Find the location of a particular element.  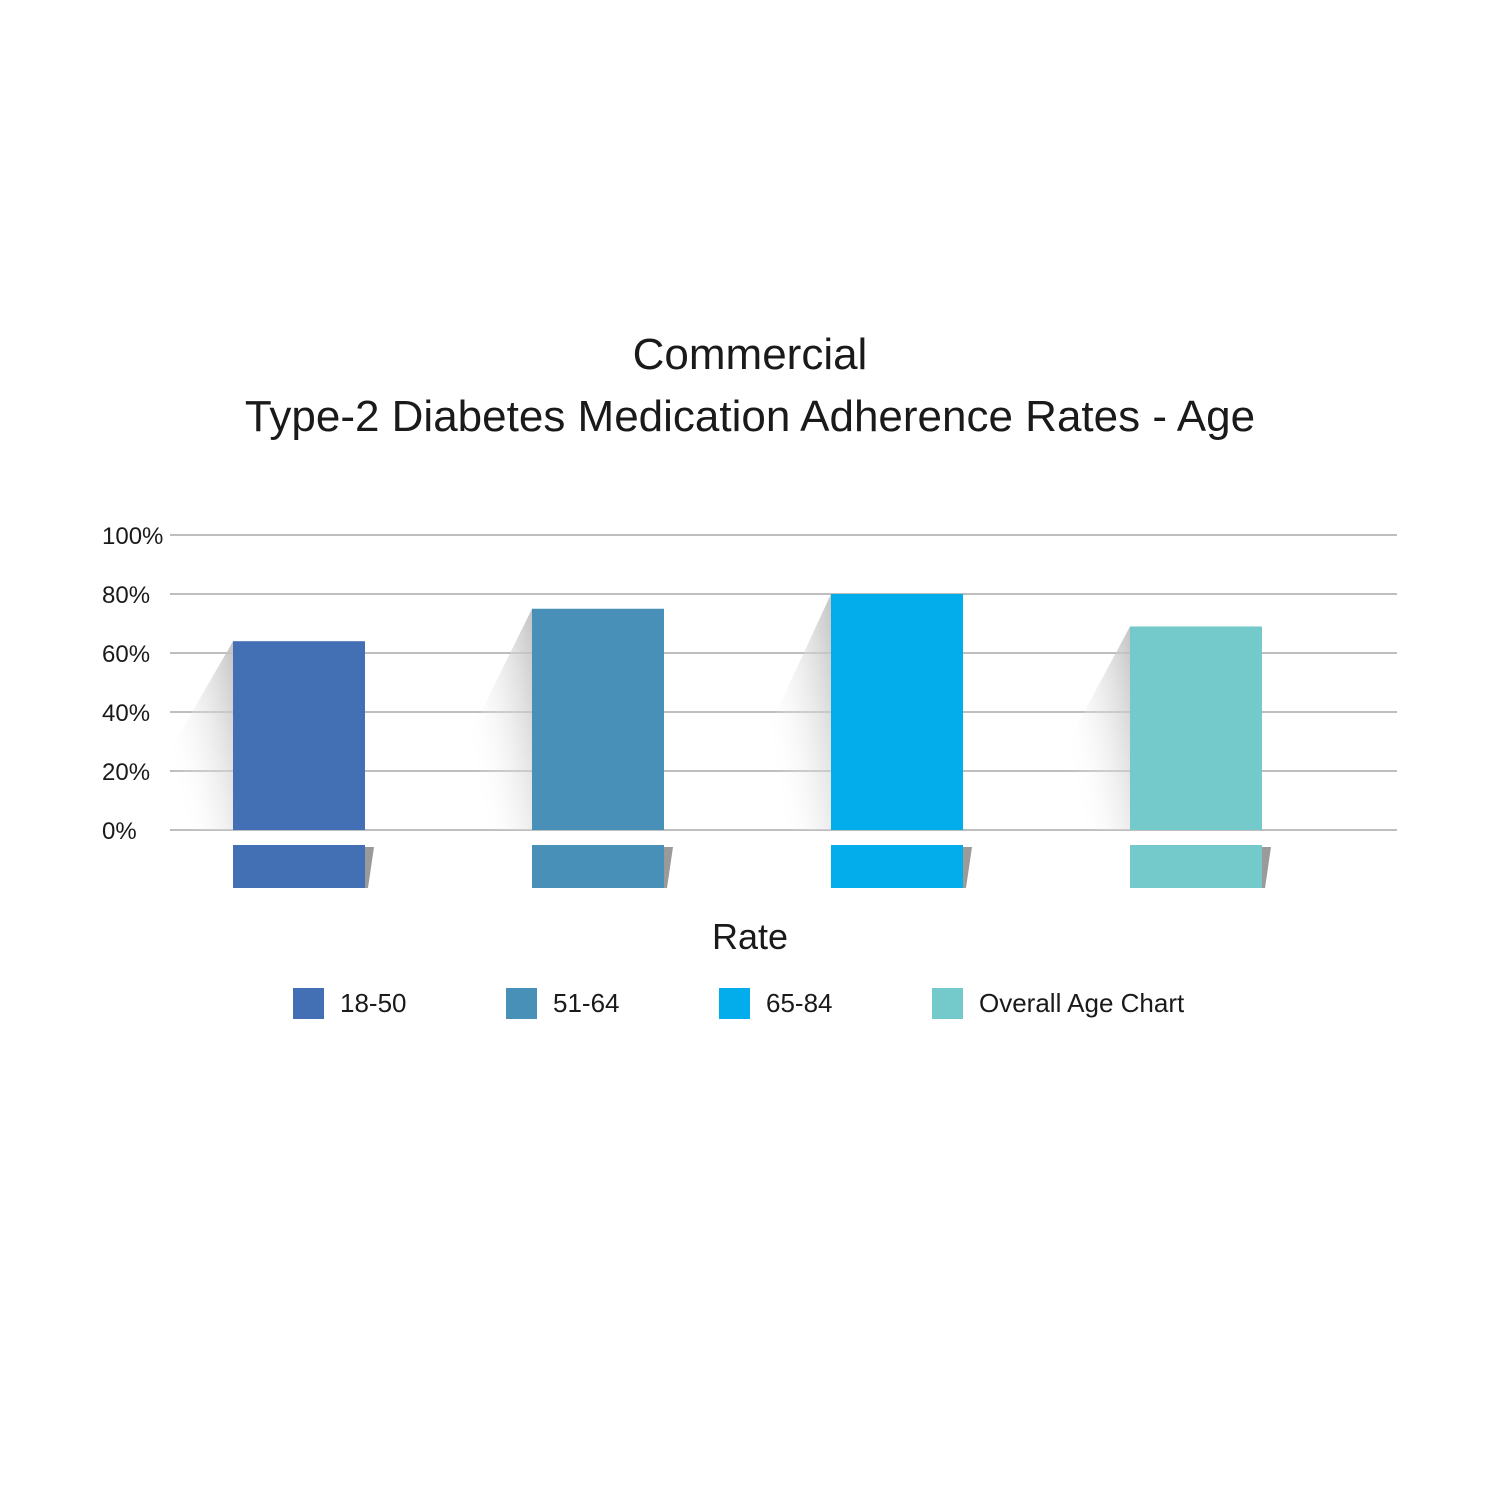

legend-label: 18-50 is located at coordinates (373, 1003).